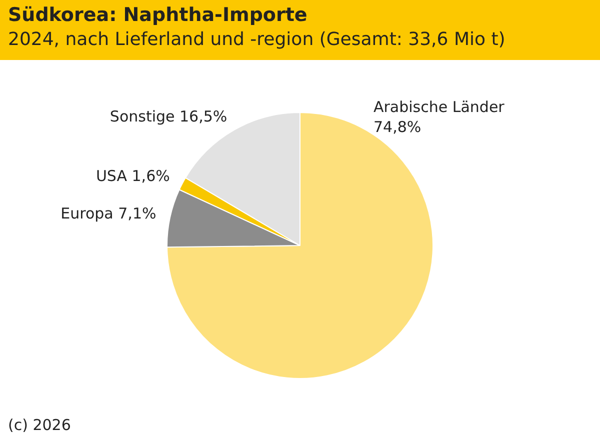  Describe the element at coordinates (39, 425) in the screenshot. I see `text: (c) 2026` at that location.